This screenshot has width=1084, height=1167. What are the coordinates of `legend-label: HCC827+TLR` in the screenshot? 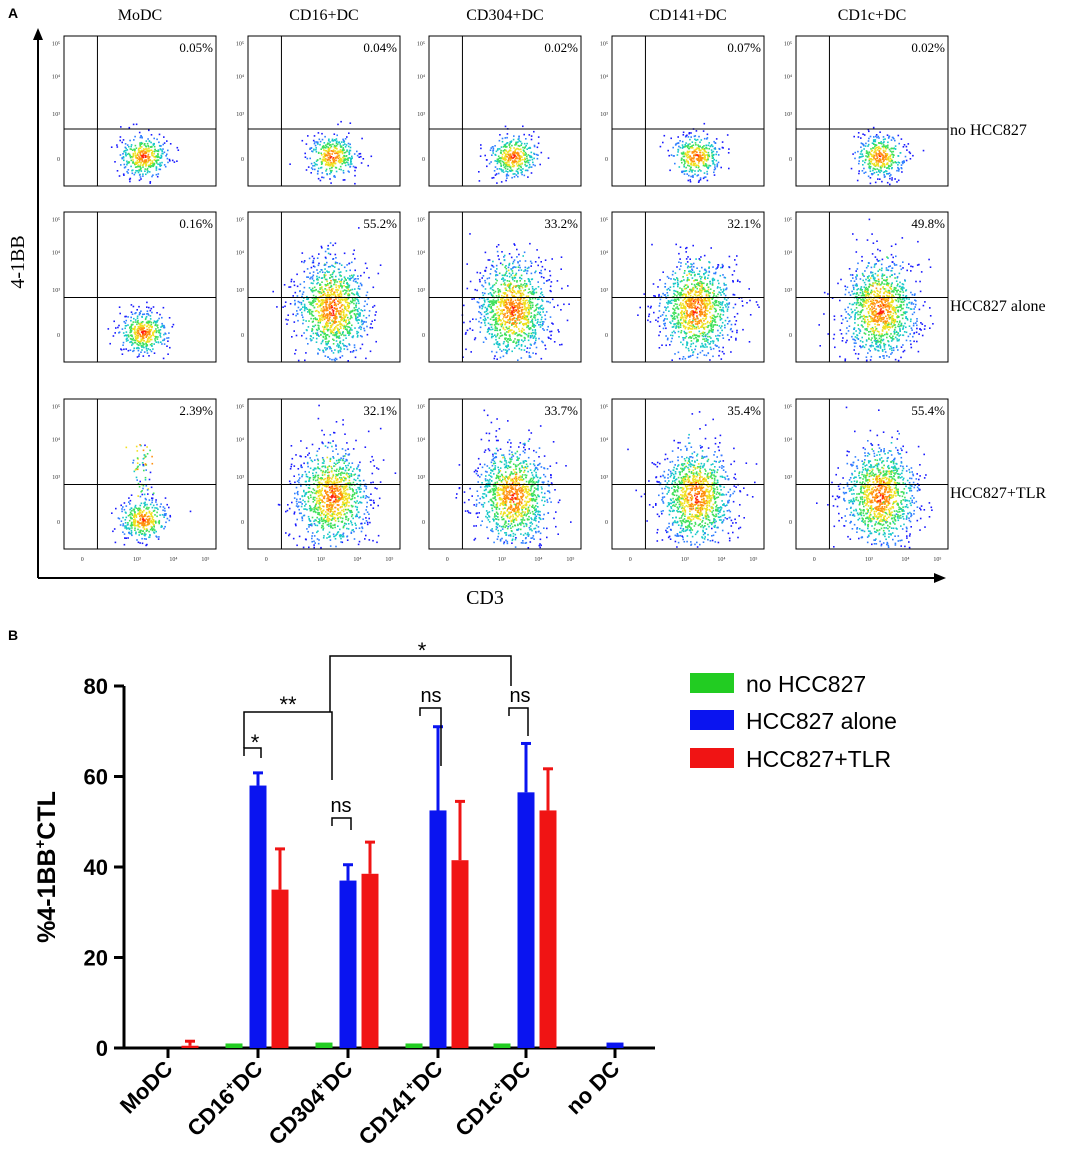 It's located at (818, 759).